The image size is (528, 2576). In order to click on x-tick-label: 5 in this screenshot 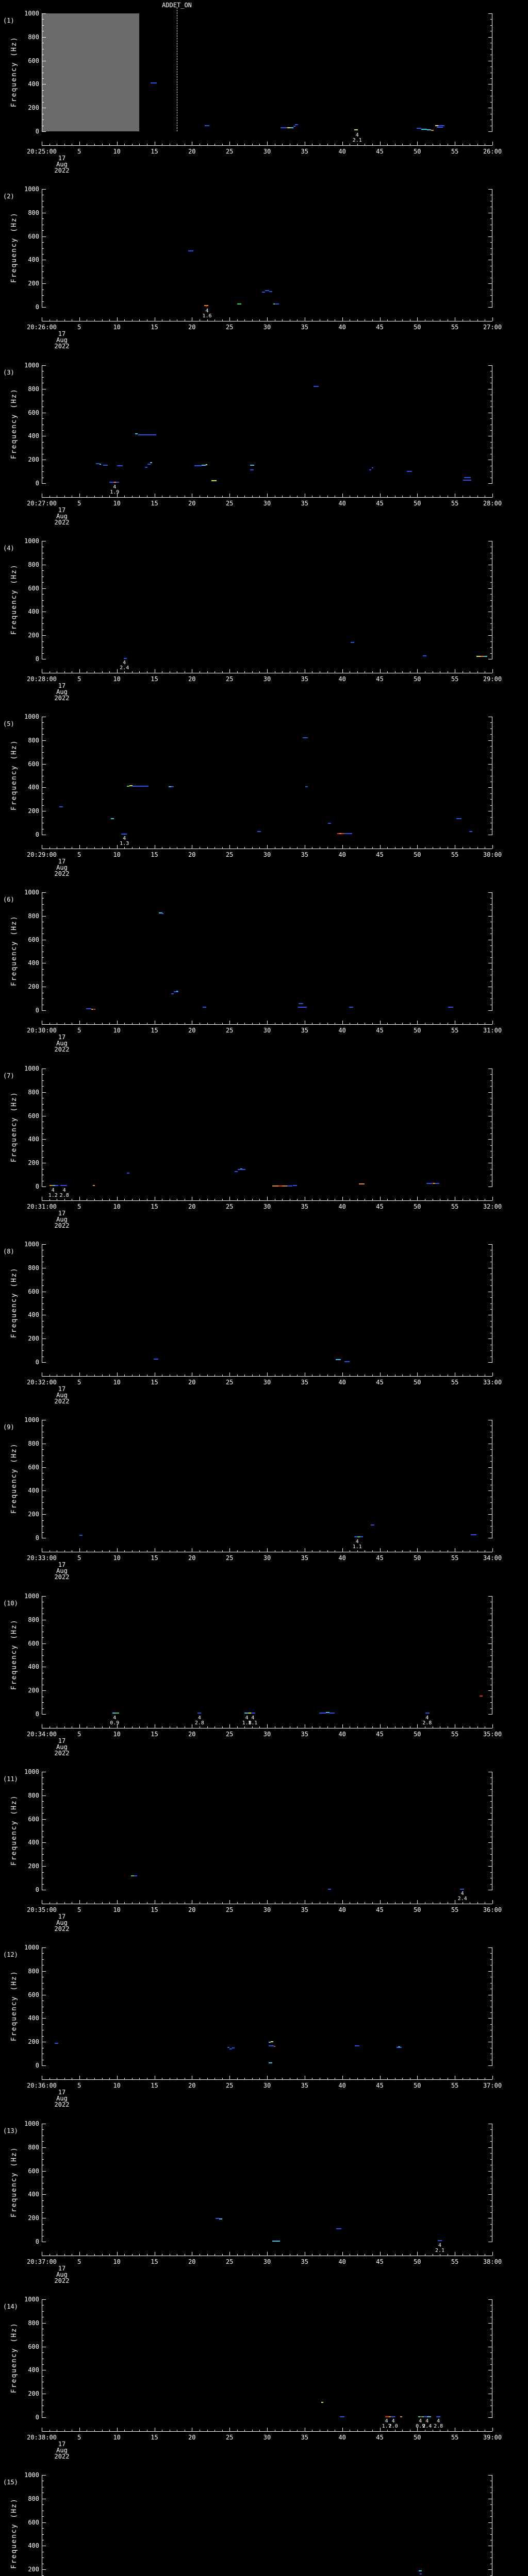, I will do `click(79, 327)`.